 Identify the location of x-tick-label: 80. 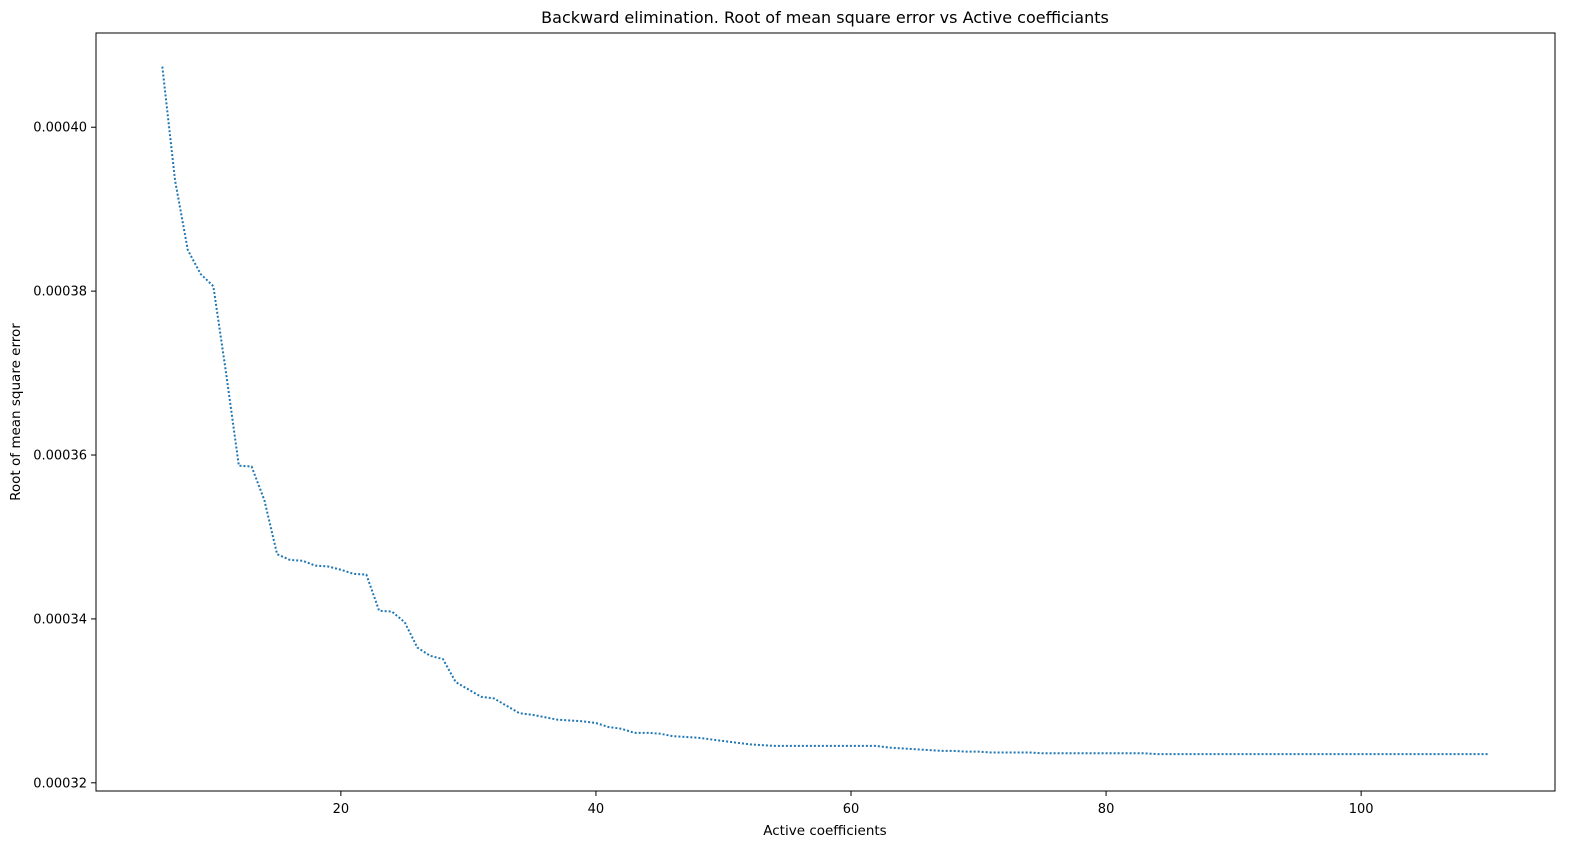
(1106, 809).